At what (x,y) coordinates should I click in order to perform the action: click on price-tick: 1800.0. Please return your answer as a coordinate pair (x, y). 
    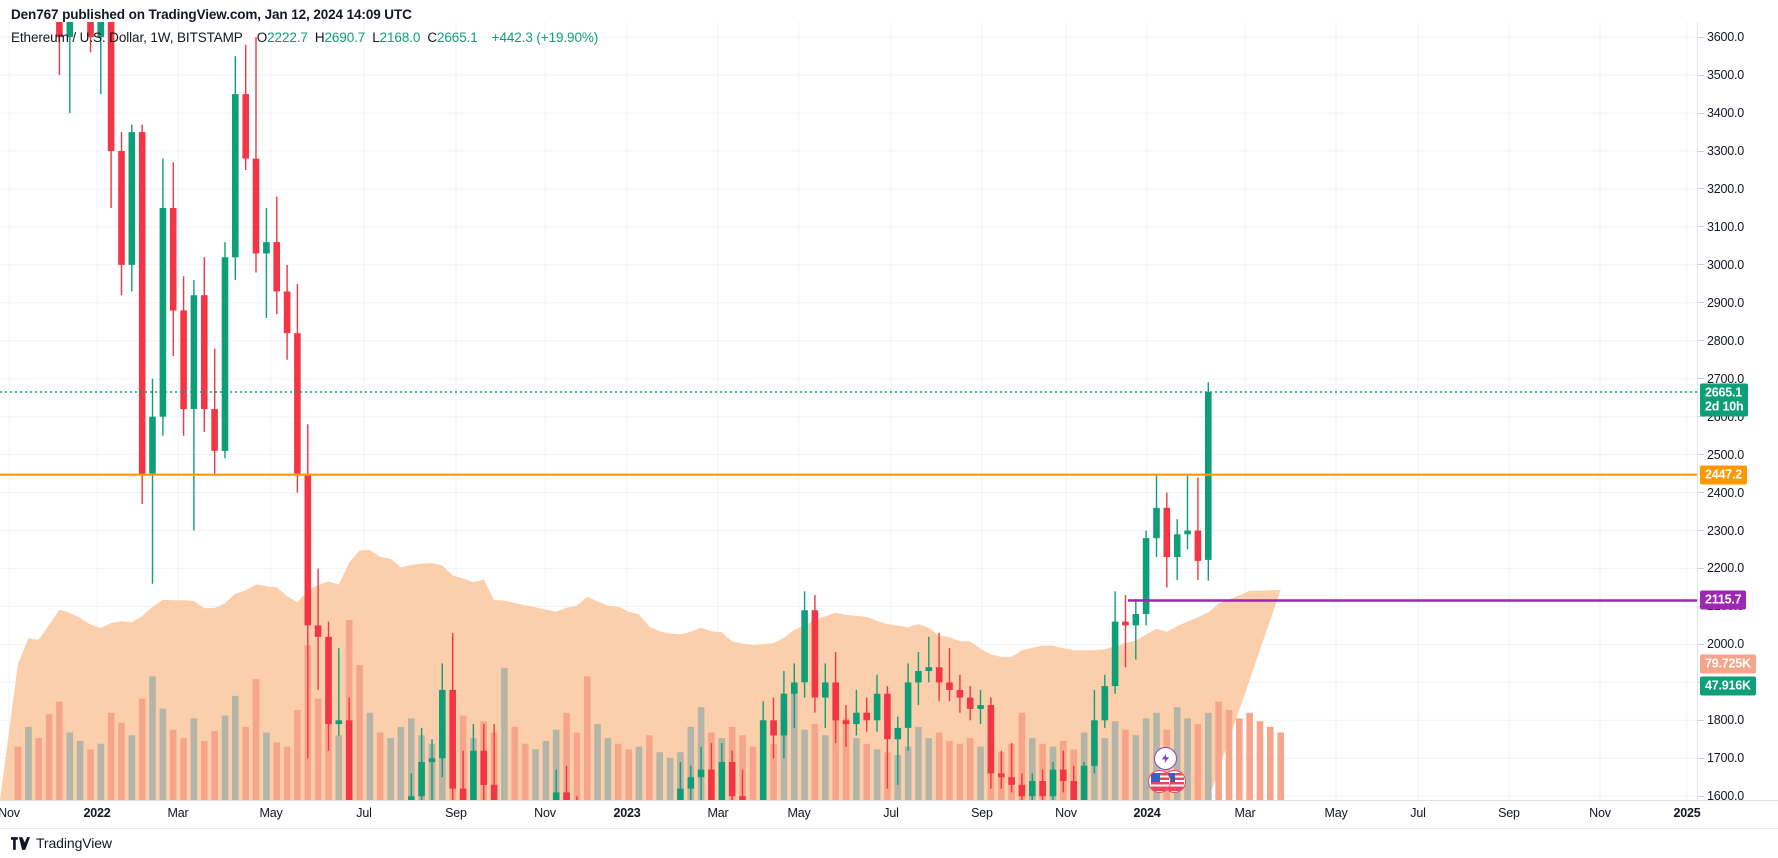
    Looking at the image, I should click on (1726, 720).